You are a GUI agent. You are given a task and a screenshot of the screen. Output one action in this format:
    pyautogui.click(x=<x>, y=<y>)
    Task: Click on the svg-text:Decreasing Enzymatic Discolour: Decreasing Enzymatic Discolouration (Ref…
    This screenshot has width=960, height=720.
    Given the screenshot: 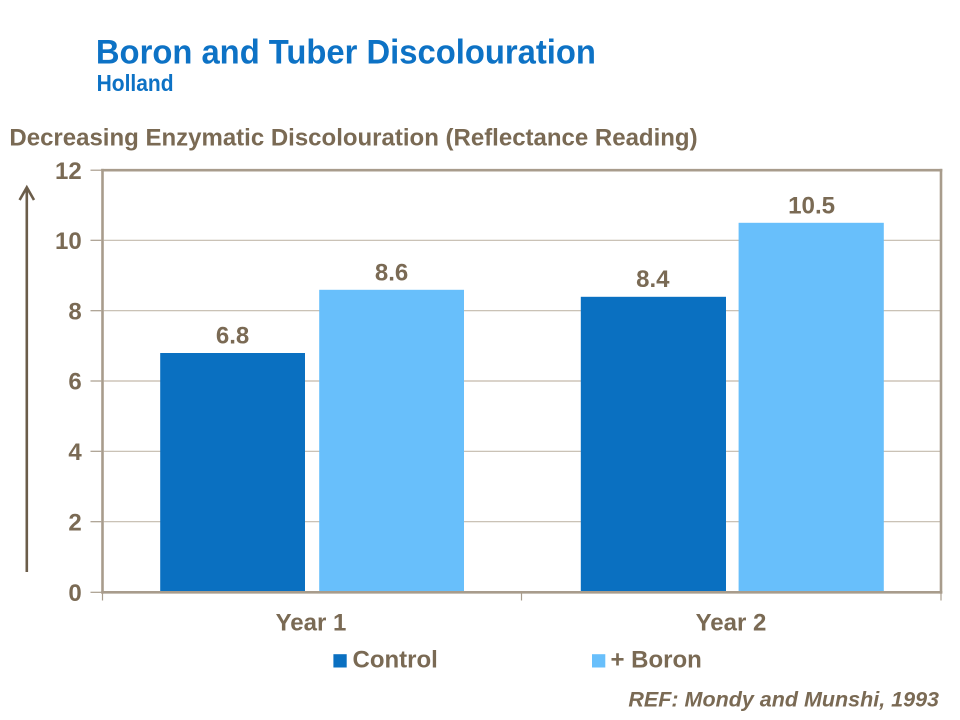 What is the action you would take?
    pyautogui.click(x=353, y=137)
    